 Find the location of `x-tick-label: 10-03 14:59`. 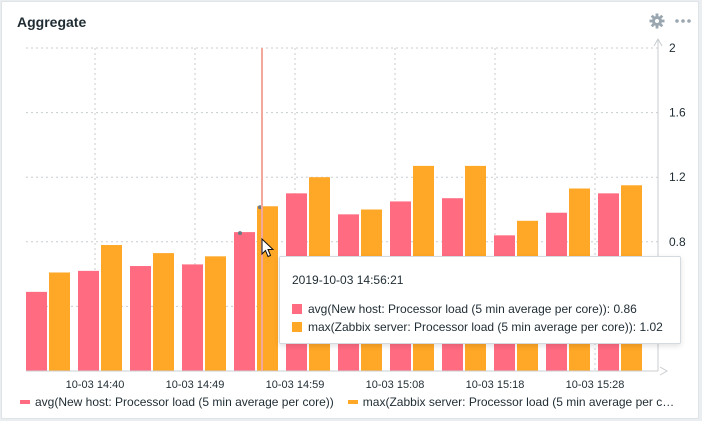

x-tick-label: 10-03 14:59 is located at coordinates (295, 385).